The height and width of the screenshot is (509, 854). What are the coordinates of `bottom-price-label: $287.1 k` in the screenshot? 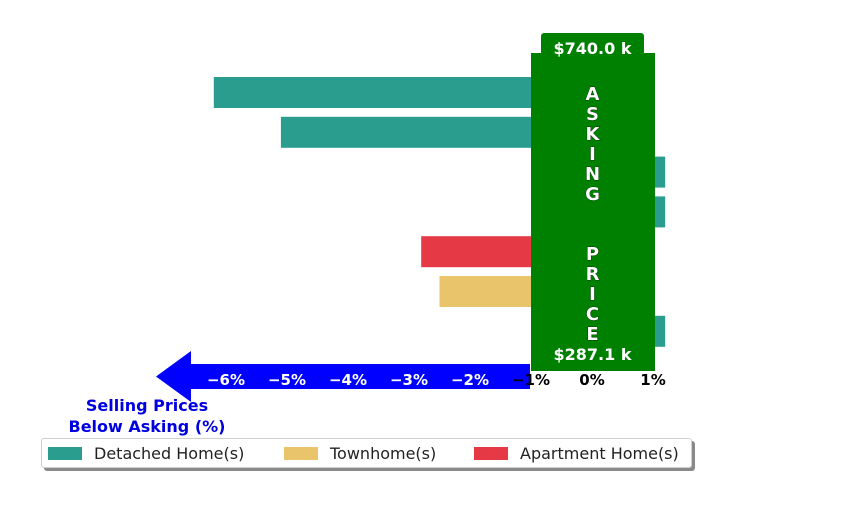 It's located at (593, 354).